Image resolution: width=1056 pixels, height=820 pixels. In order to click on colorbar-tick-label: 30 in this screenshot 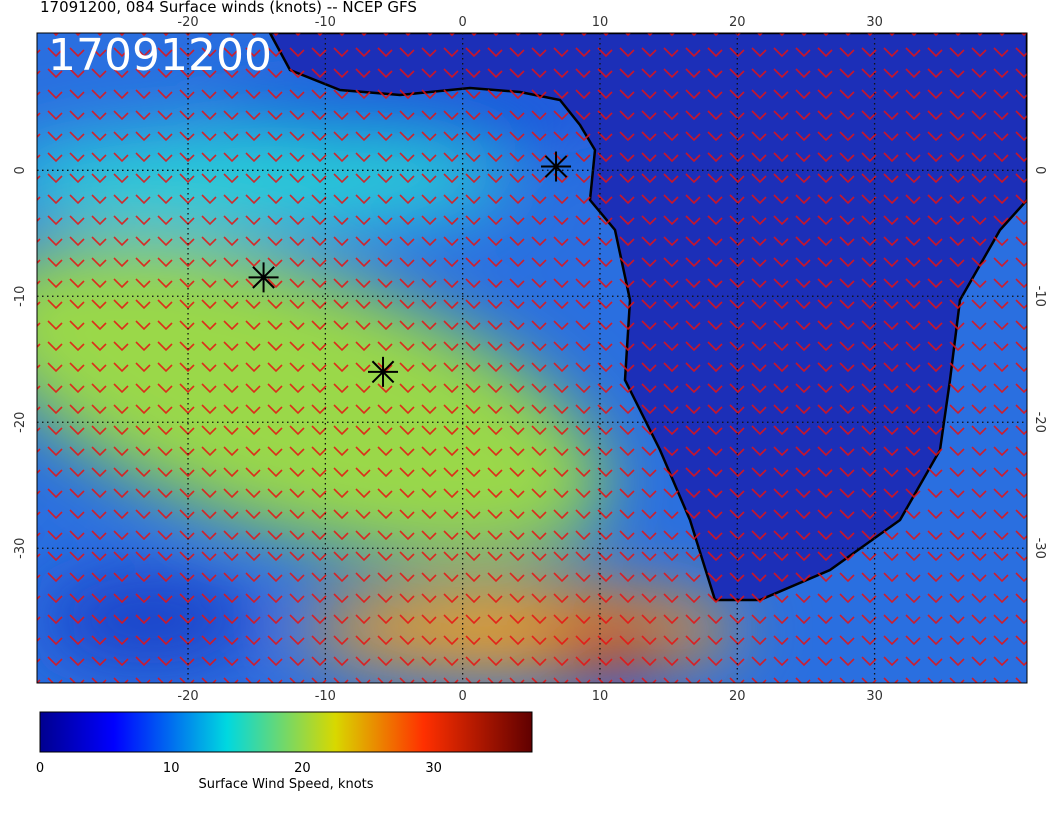, I will do `click(433, 768)`.